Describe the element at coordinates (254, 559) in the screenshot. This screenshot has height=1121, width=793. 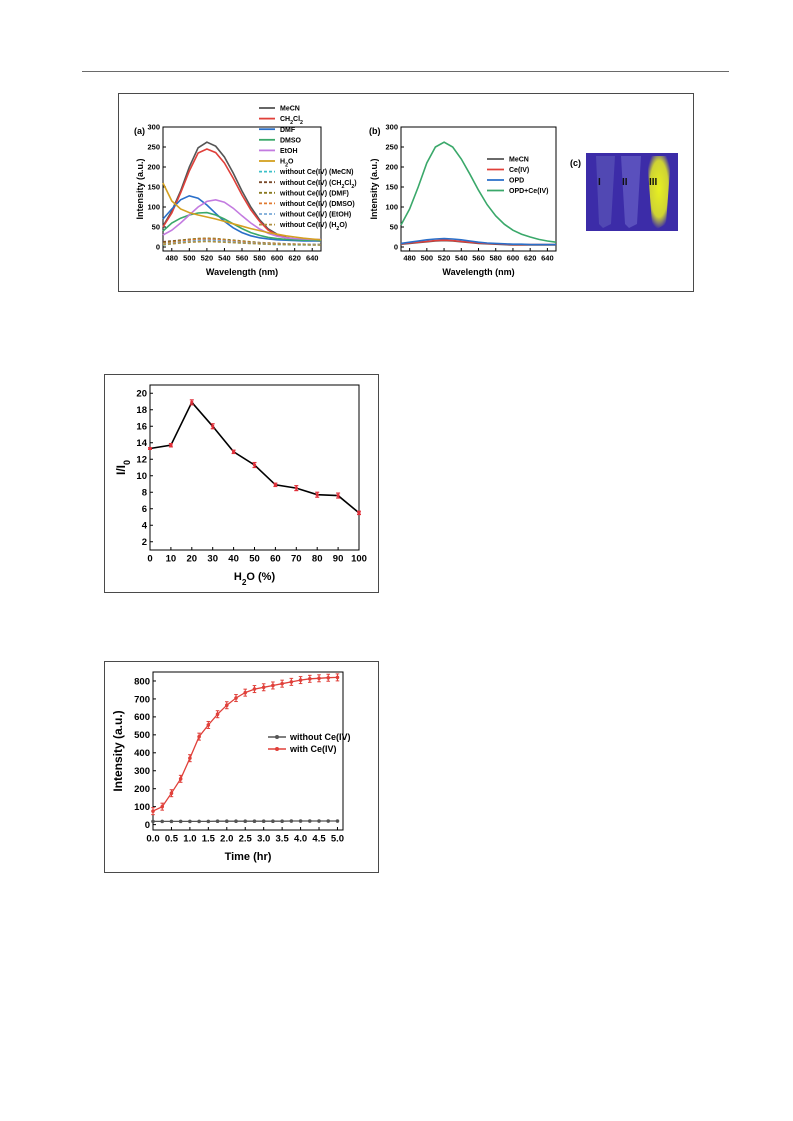
I see `x-tick-label: 50` at that location.